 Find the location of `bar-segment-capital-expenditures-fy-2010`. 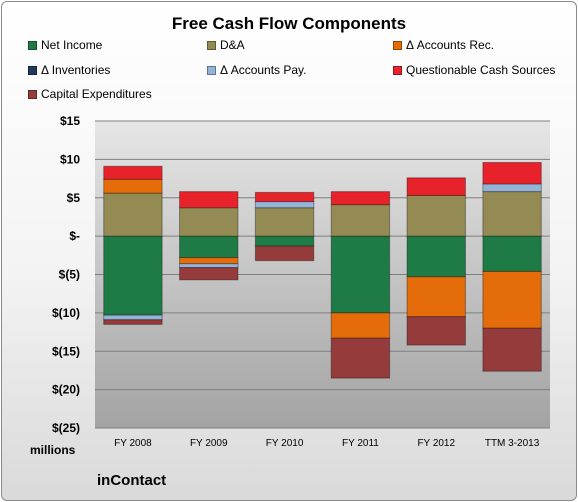

bar-segment-capital-expenditures-fy-2010 is located at coordinates (284, 253).